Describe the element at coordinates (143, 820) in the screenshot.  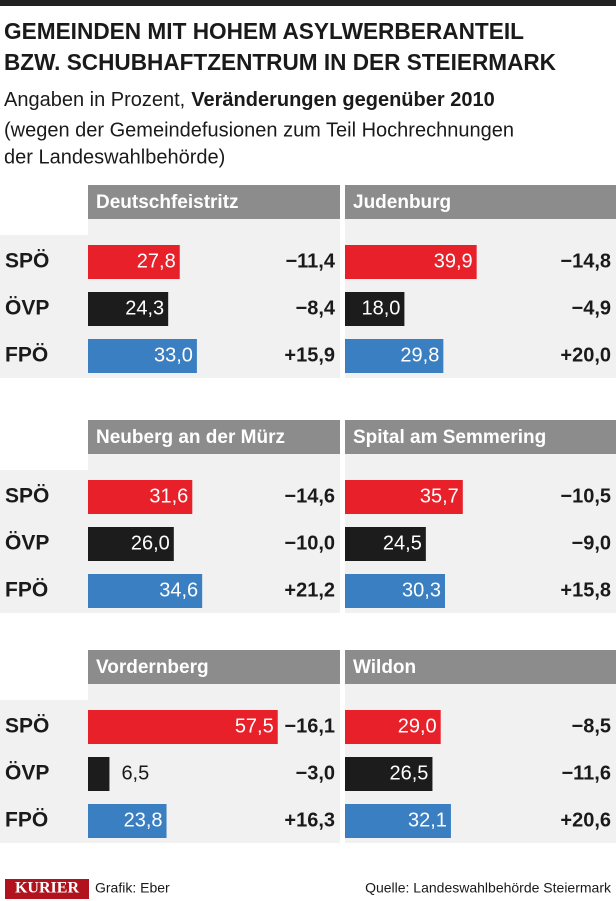
I see `value-label: 23,8` at that location.